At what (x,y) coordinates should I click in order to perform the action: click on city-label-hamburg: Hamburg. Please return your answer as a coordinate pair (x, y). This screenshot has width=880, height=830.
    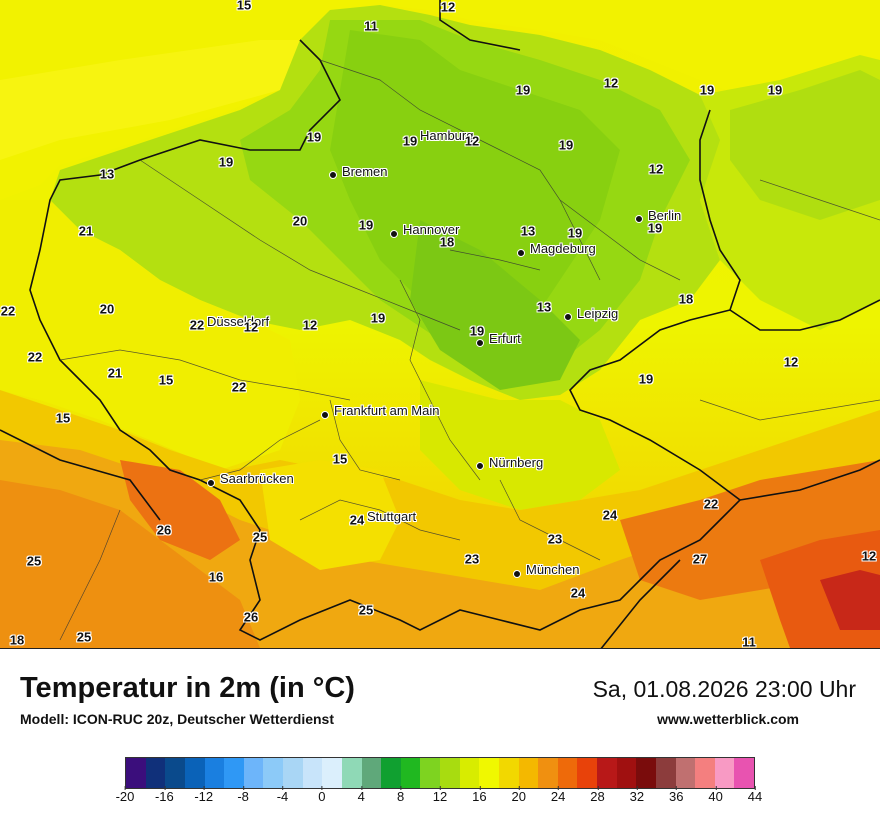
    Looking at the image, I should click on (447, 135).